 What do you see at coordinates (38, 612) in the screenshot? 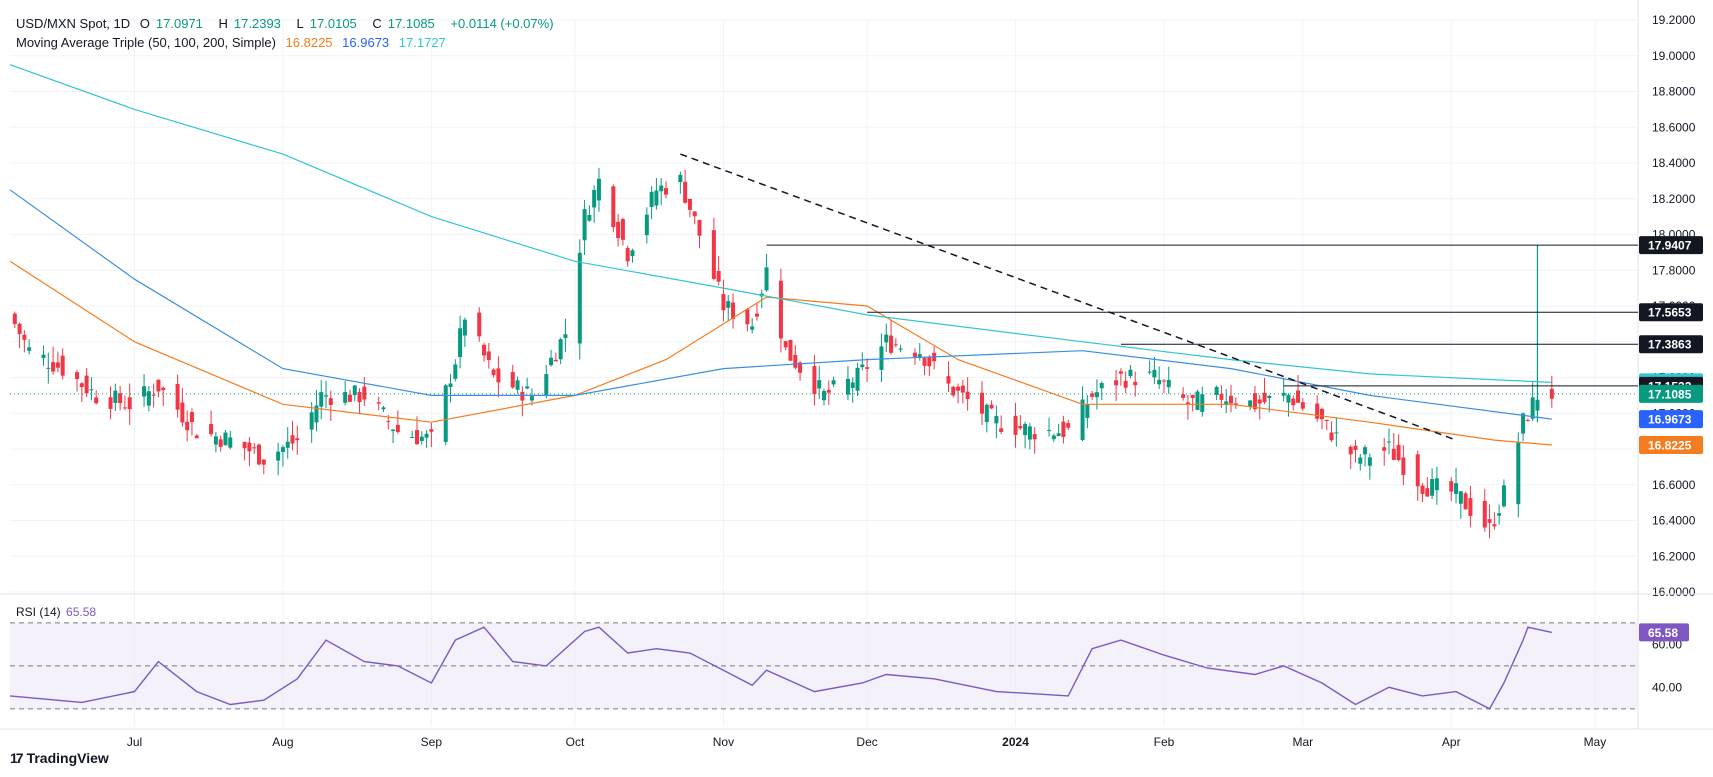
I see `rsi-label: RSI (14)` at bounding box center [38, 612].